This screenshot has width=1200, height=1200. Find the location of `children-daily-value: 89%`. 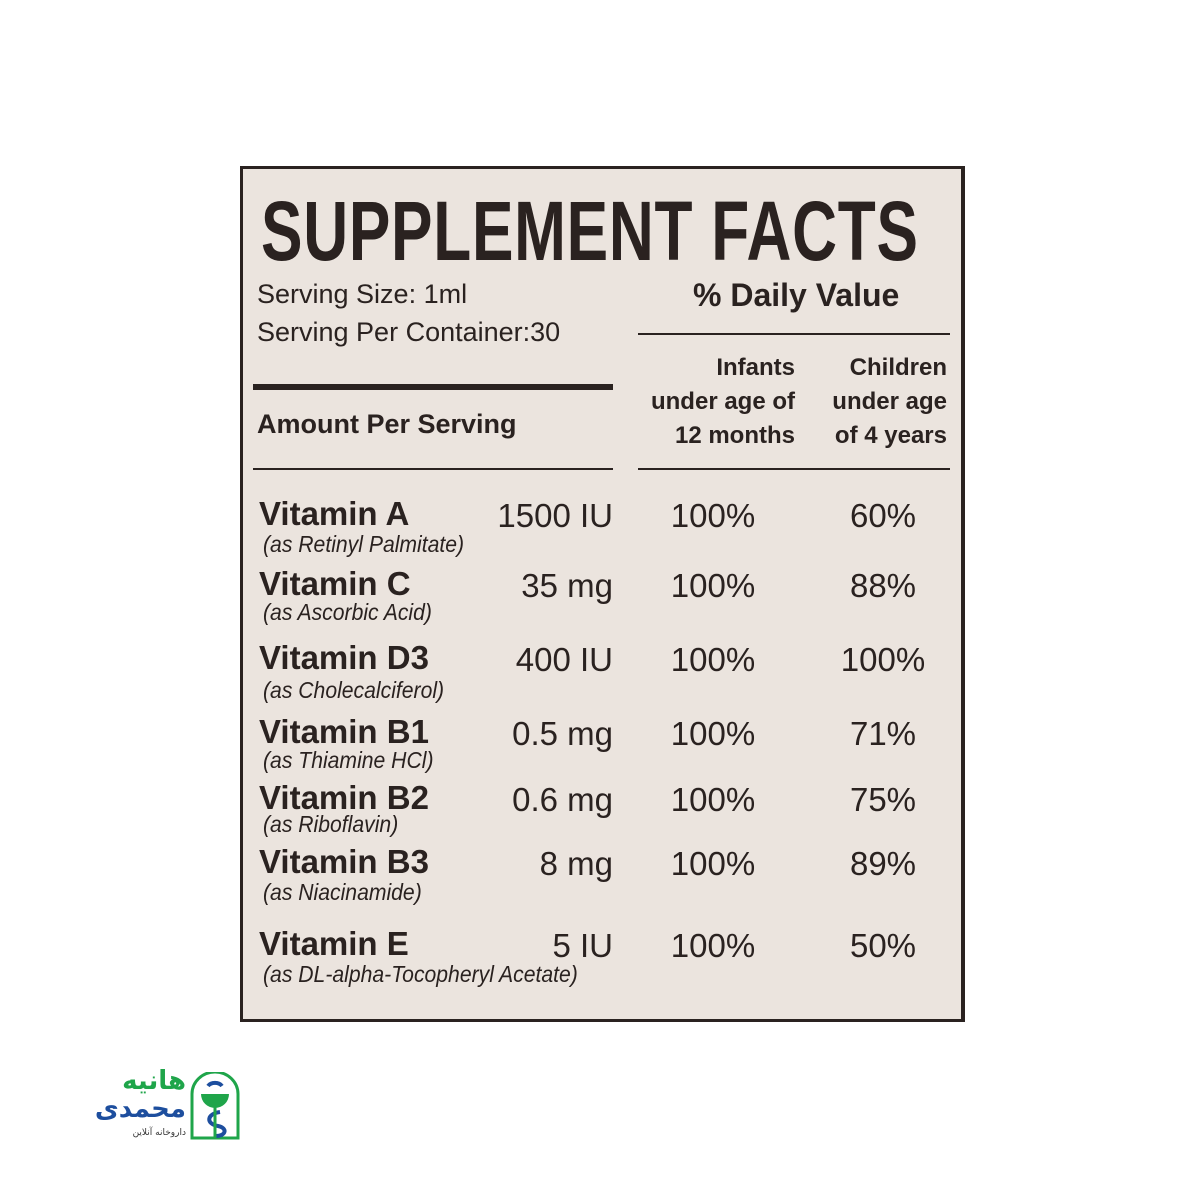

children-daily-value: 89% is located at coordinates (883, 863).